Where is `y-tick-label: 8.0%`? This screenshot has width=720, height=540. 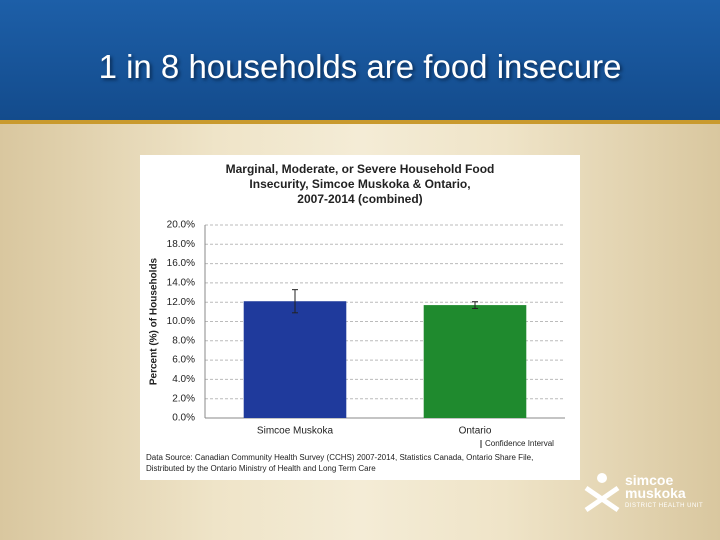
y-tick-label: 8.0% is located at coordinates (183, 340).